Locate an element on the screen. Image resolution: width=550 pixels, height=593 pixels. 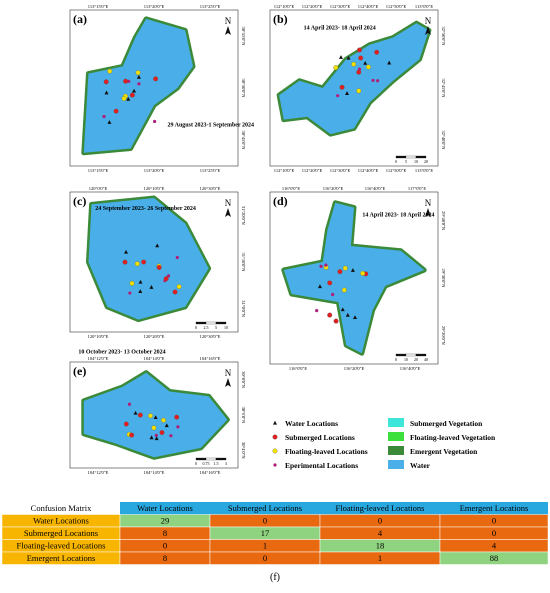
lat-label: 29°40'0"N is located at coordinates (443, 221).